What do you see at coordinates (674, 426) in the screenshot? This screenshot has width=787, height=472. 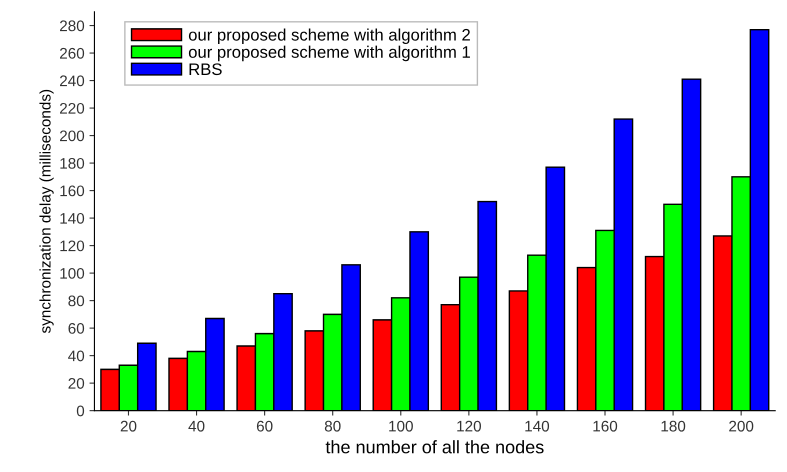 I see `x-tick-label: 180` at bounding box center [674, 426].